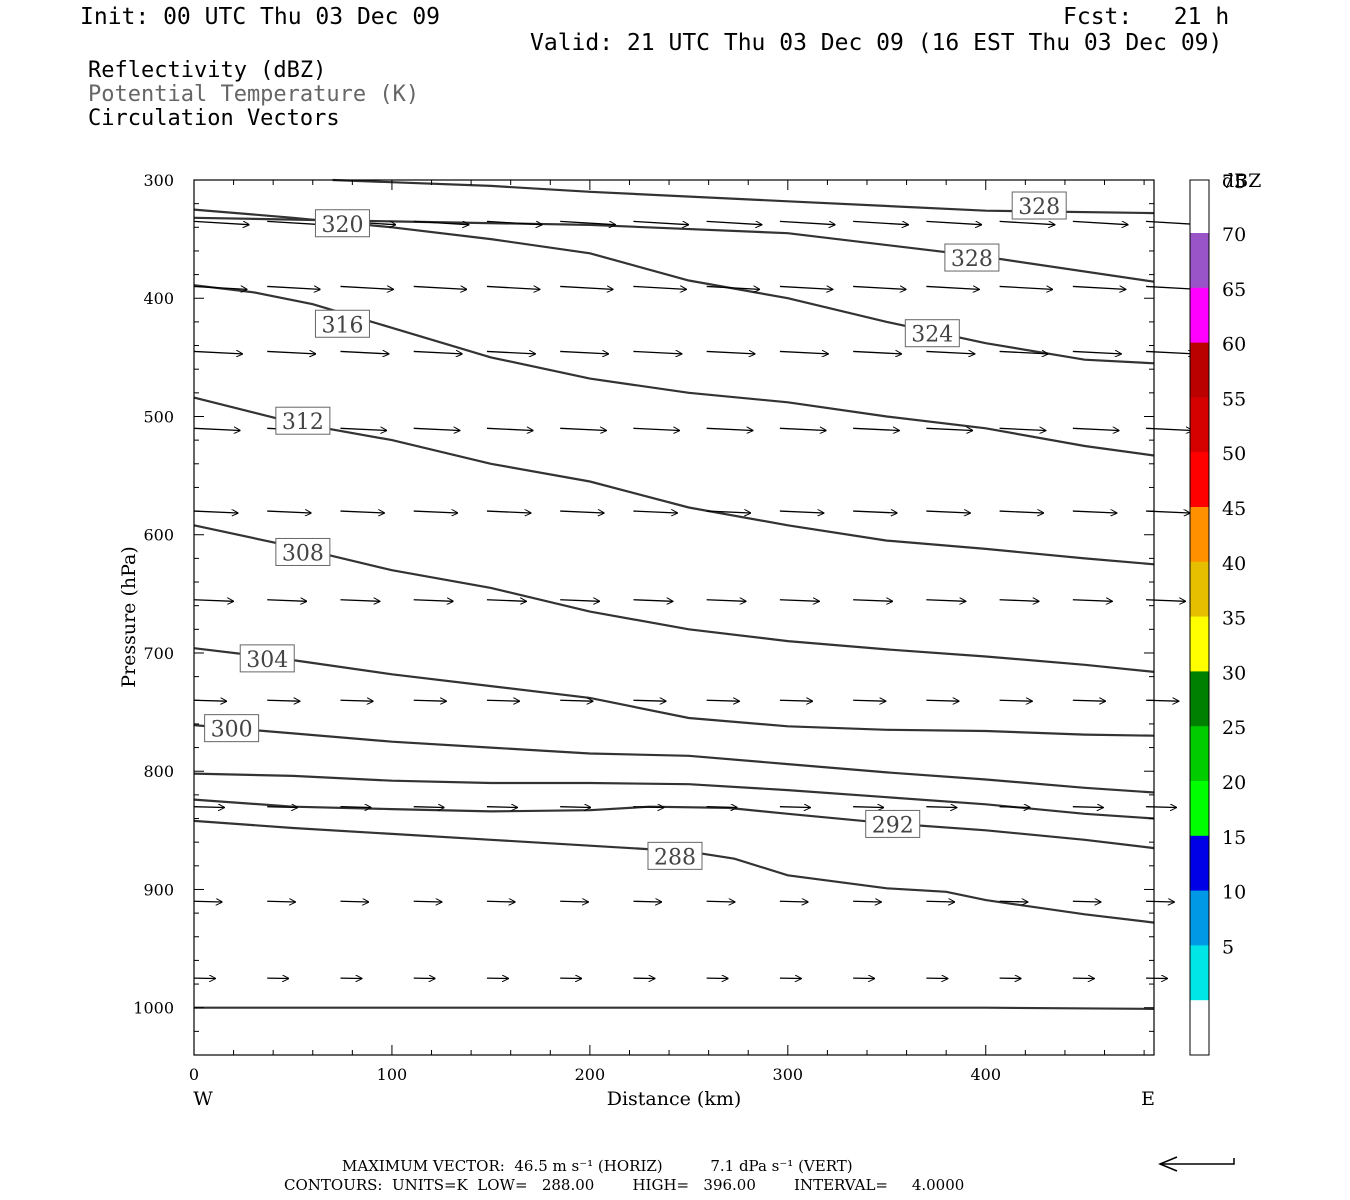 The width and height of the screenshot is (1350, 1200). Describe the element at coordinates (158, 416) in the screenshot. I see `y-tick-label: 500` at that location.